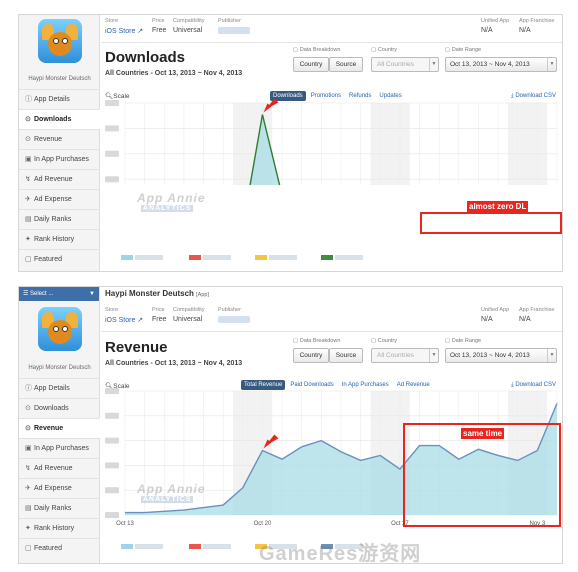 This screenshot has height=572, width=578. What do you see at coordinates (482, 475) in the screenshot?
I see `highlight-box` at bounding box center [482, 475].